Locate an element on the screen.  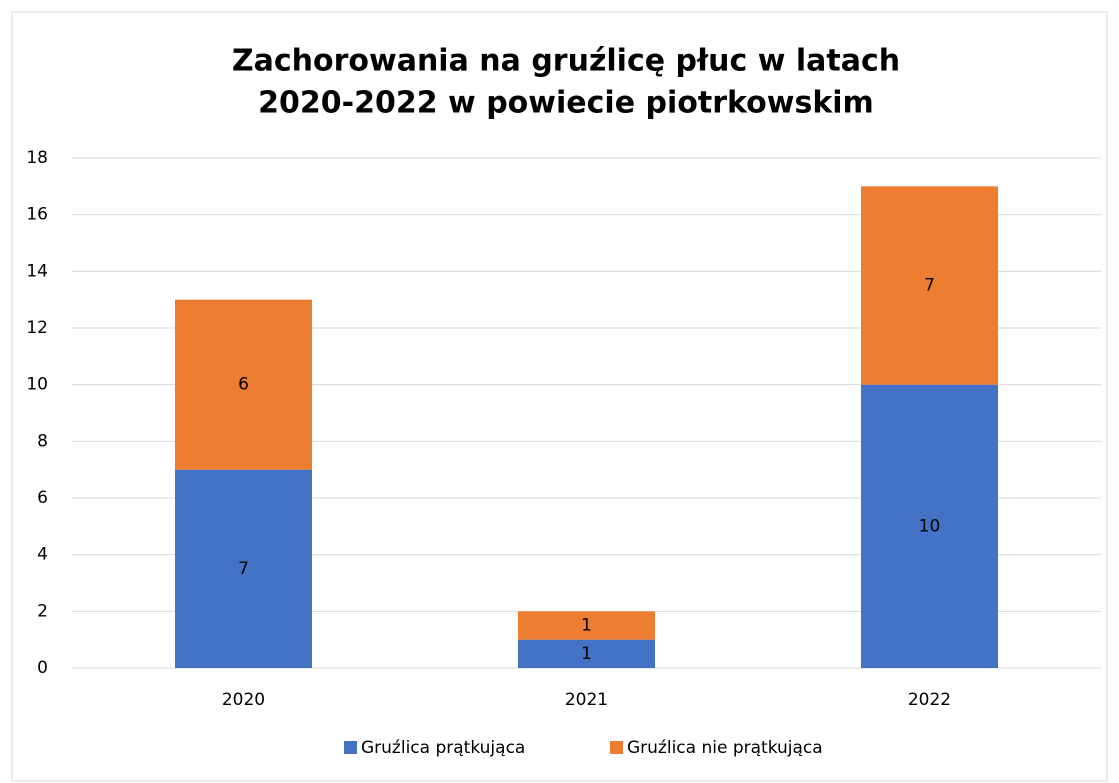
legend-label: Gruźlica prątkująca is located at coordinates (443, 748).